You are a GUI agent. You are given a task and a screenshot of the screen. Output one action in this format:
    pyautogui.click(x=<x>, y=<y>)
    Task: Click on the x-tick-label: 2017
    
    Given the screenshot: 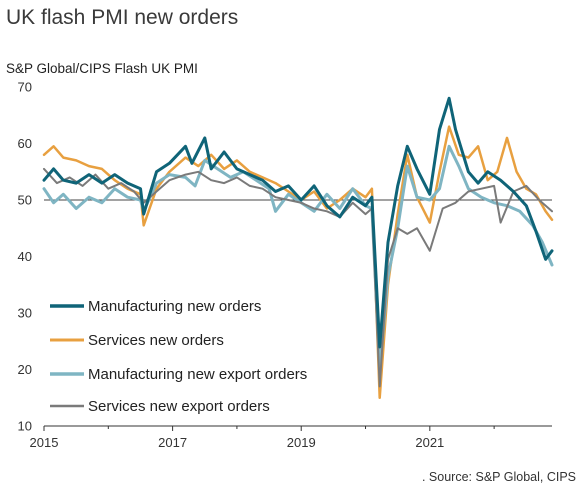 What is the action you would take?
    pyautogui.click(x=172, y=442)
    